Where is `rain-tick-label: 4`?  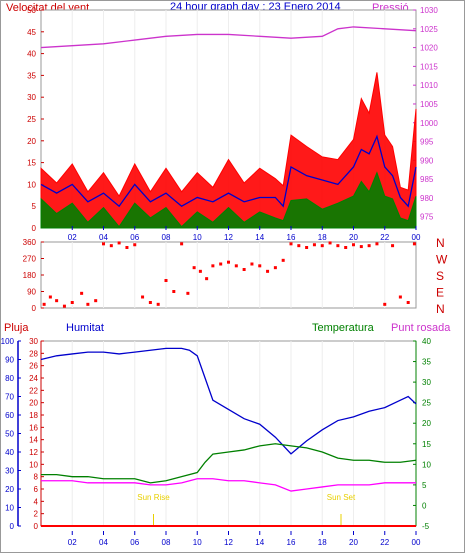
rain-tick-label: 4 is located at coordinates (36, 501).